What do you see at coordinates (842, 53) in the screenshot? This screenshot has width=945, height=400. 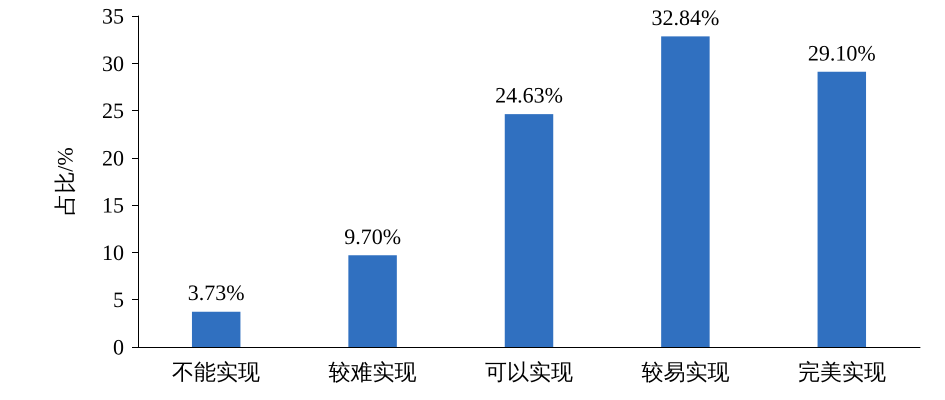 I see `data-label: 29.10%` at bounding box center [842, 53].